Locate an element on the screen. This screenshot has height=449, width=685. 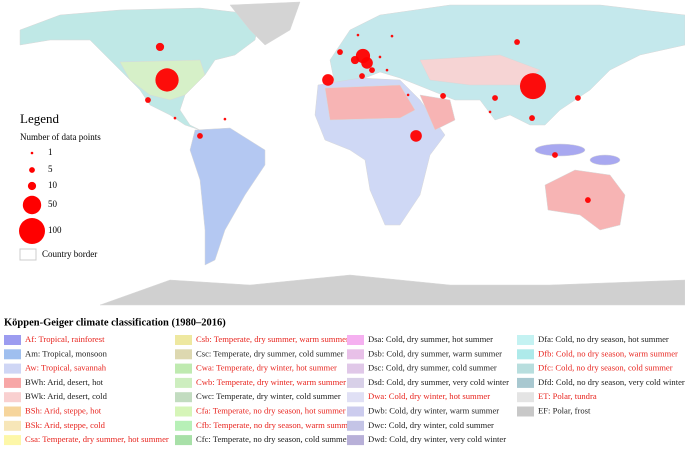
class-label: Dfa: Cold, no dry season, hot summer is located at coordinates (603, 339).